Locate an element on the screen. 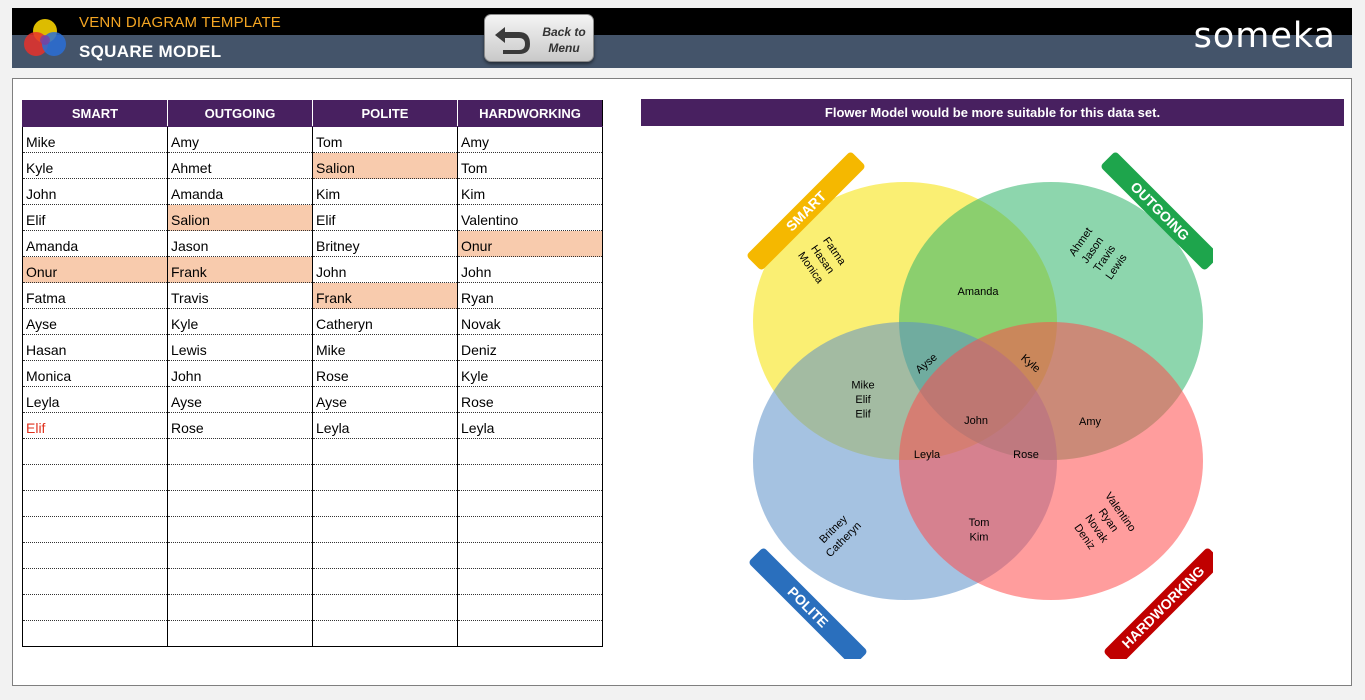  header-top-bar is located at coordinates (682, 21).